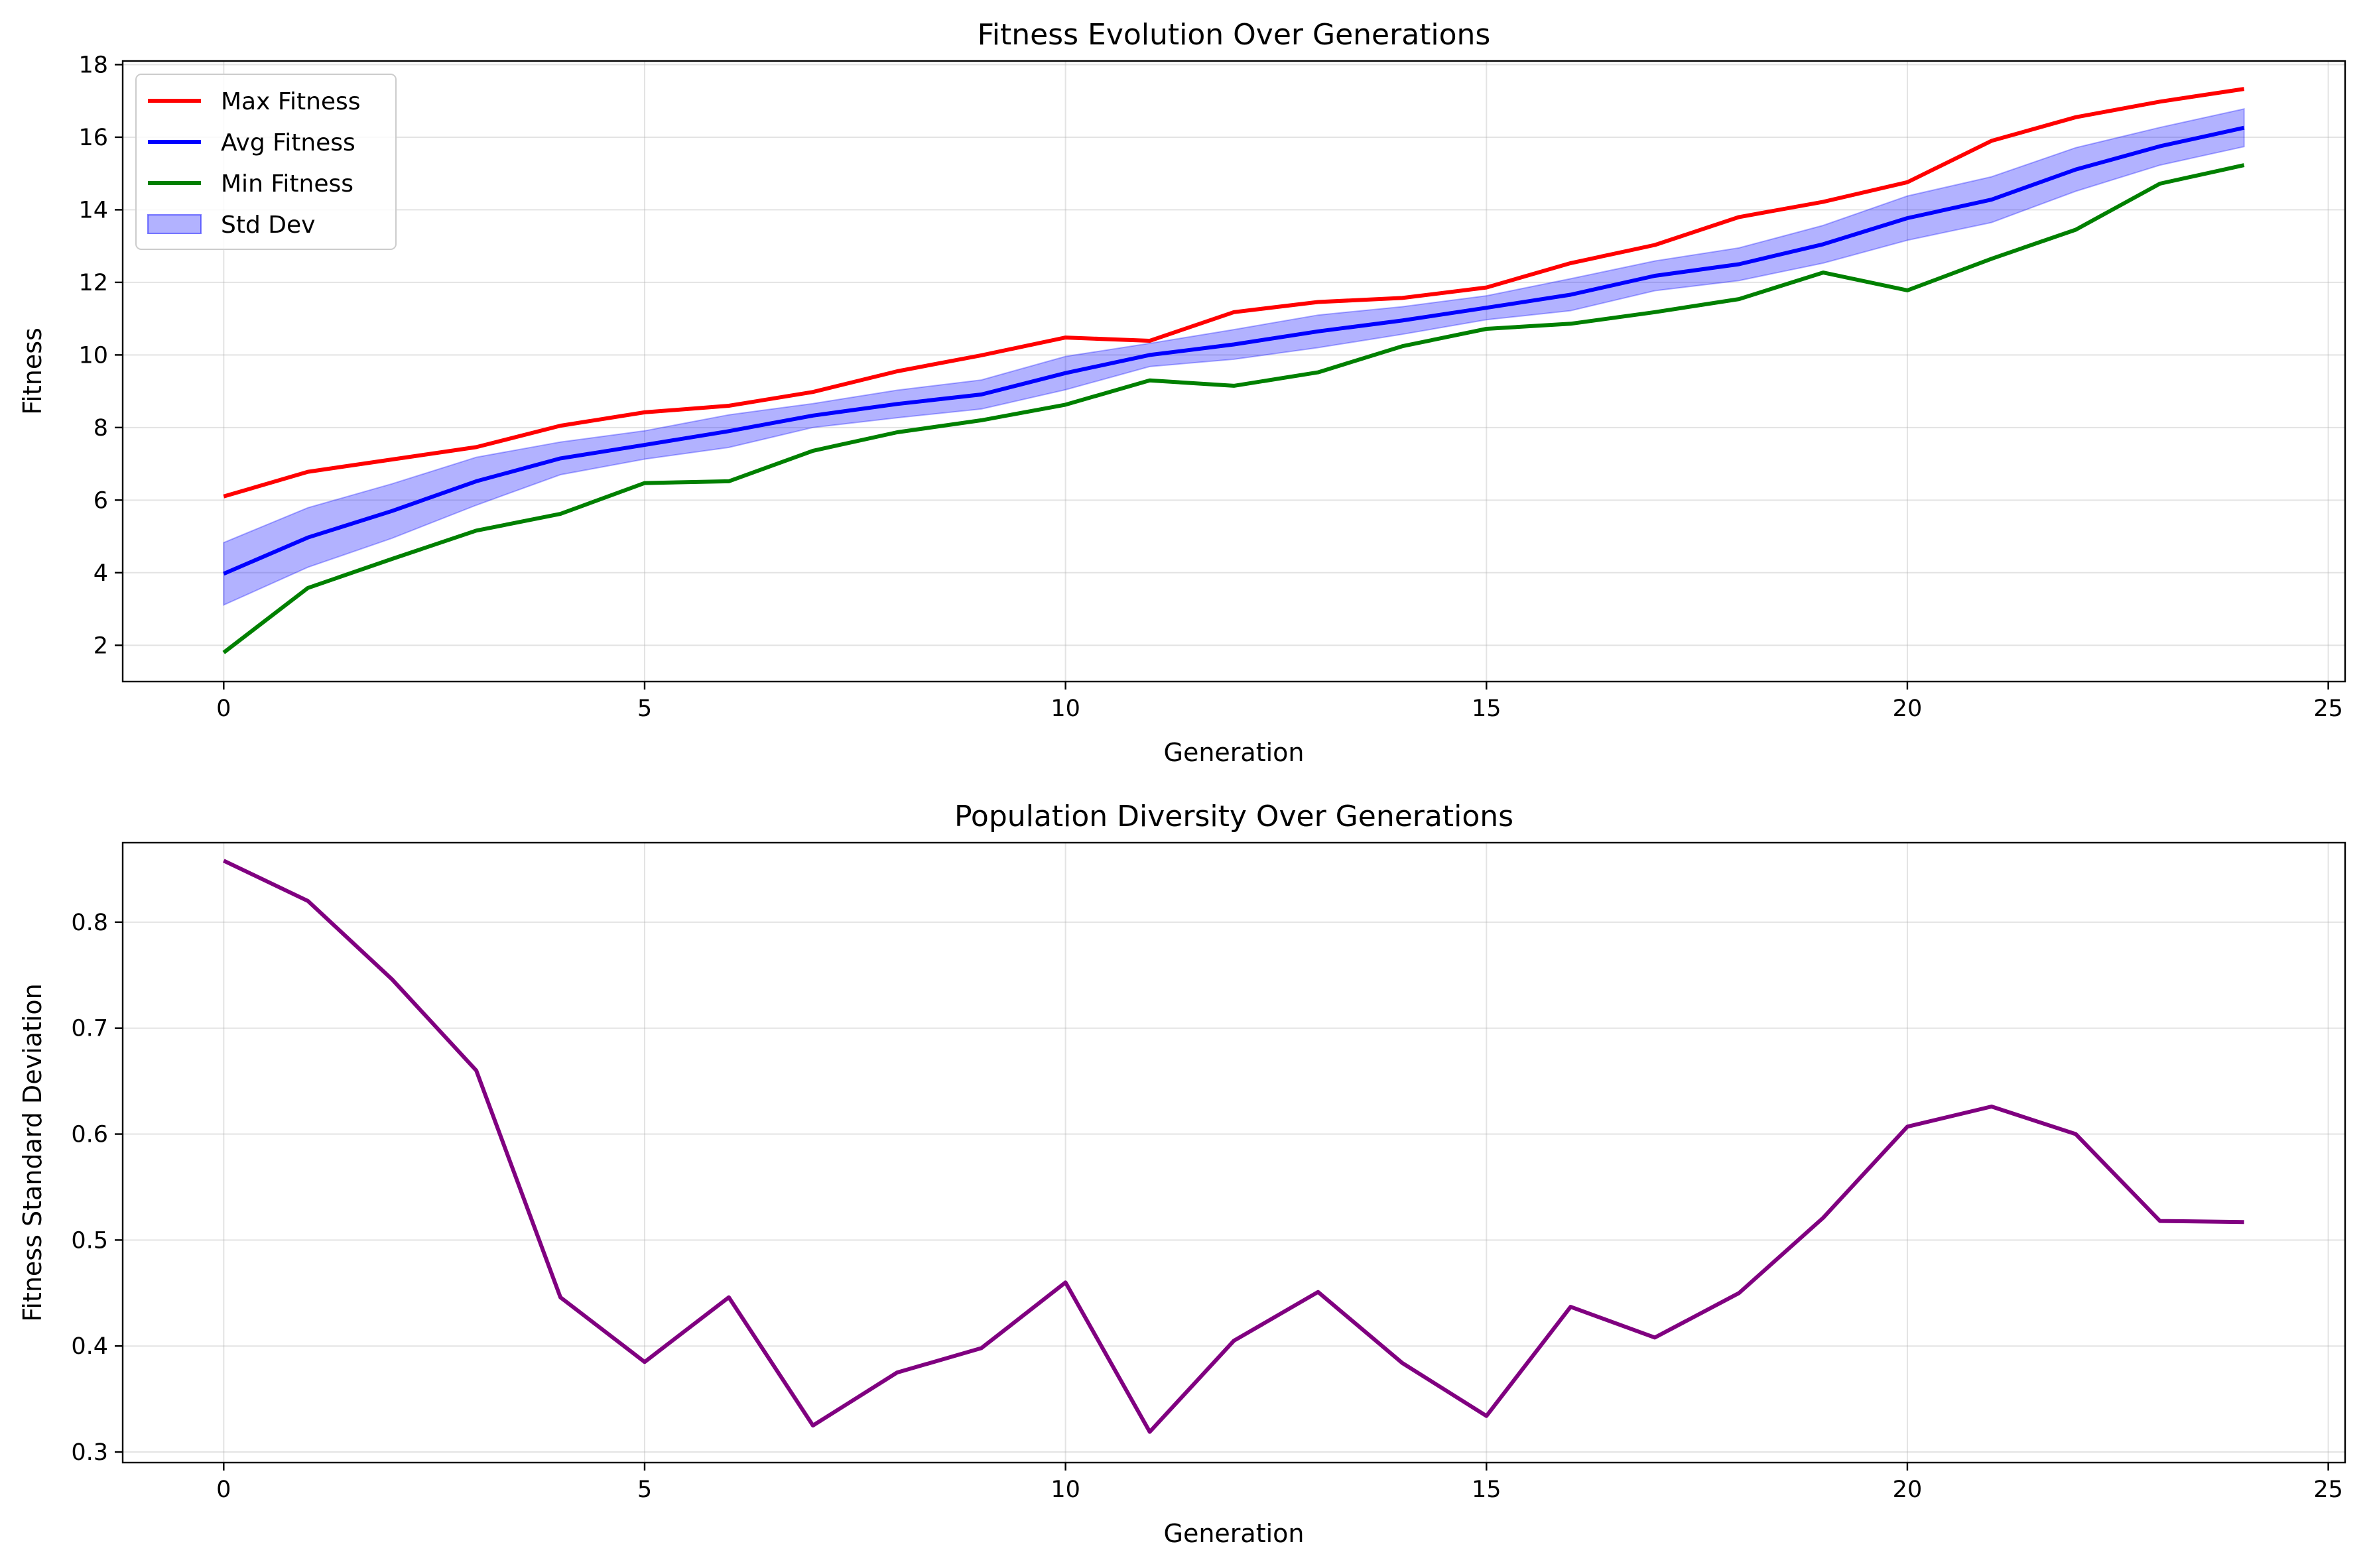  I want to click on diversity-y-tick-label: 0.6, so click(90, 1135).